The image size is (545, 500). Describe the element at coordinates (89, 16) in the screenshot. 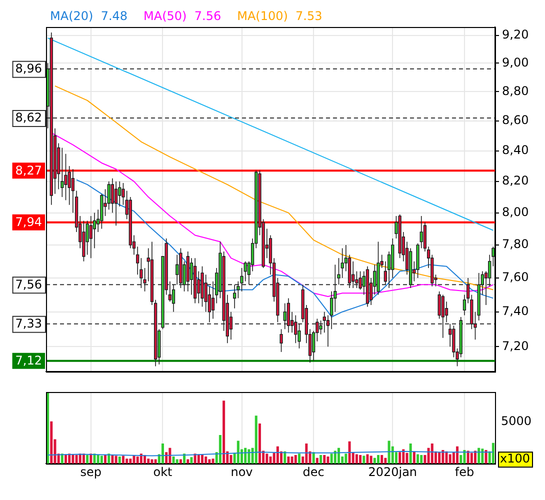

I see `text: MA(20) 7.48` at that location.